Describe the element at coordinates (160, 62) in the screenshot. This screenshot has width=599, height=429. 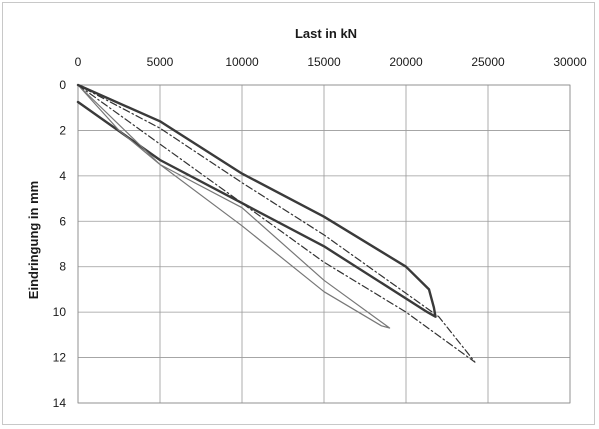
I see `x-tick-label-1: 5000` at that location.